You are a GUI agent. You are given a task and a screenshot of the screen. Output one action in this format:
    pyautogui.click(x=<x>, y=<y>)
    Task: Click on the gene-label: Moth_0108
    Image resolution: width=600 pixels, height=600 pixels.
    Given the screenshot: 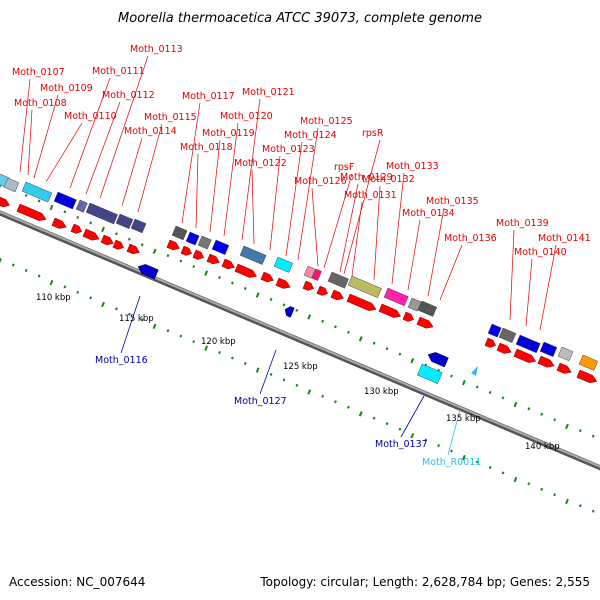 What is the action you would take?
    pyautogui.click(x=40, y=103)
    